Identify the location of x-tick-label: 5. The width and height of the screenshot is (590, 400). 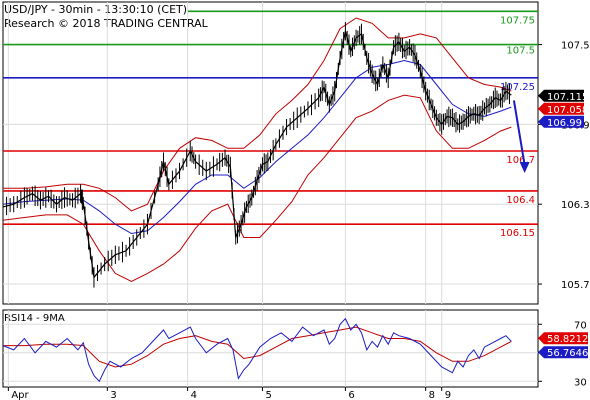
(268, 395).